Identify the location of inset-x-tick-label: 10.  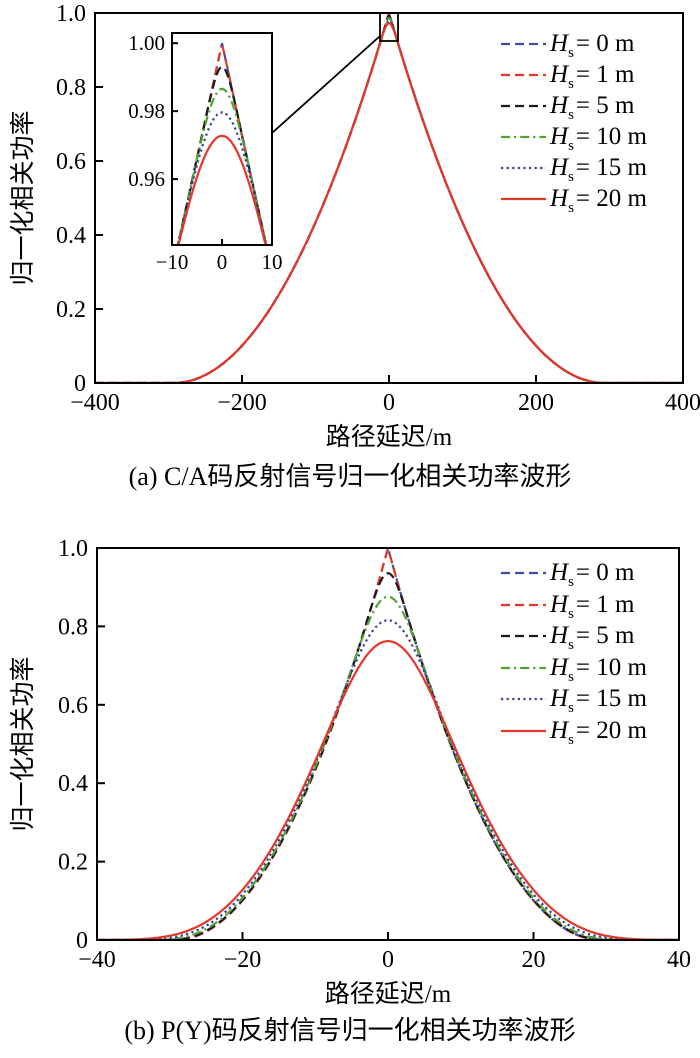
(272, 262).